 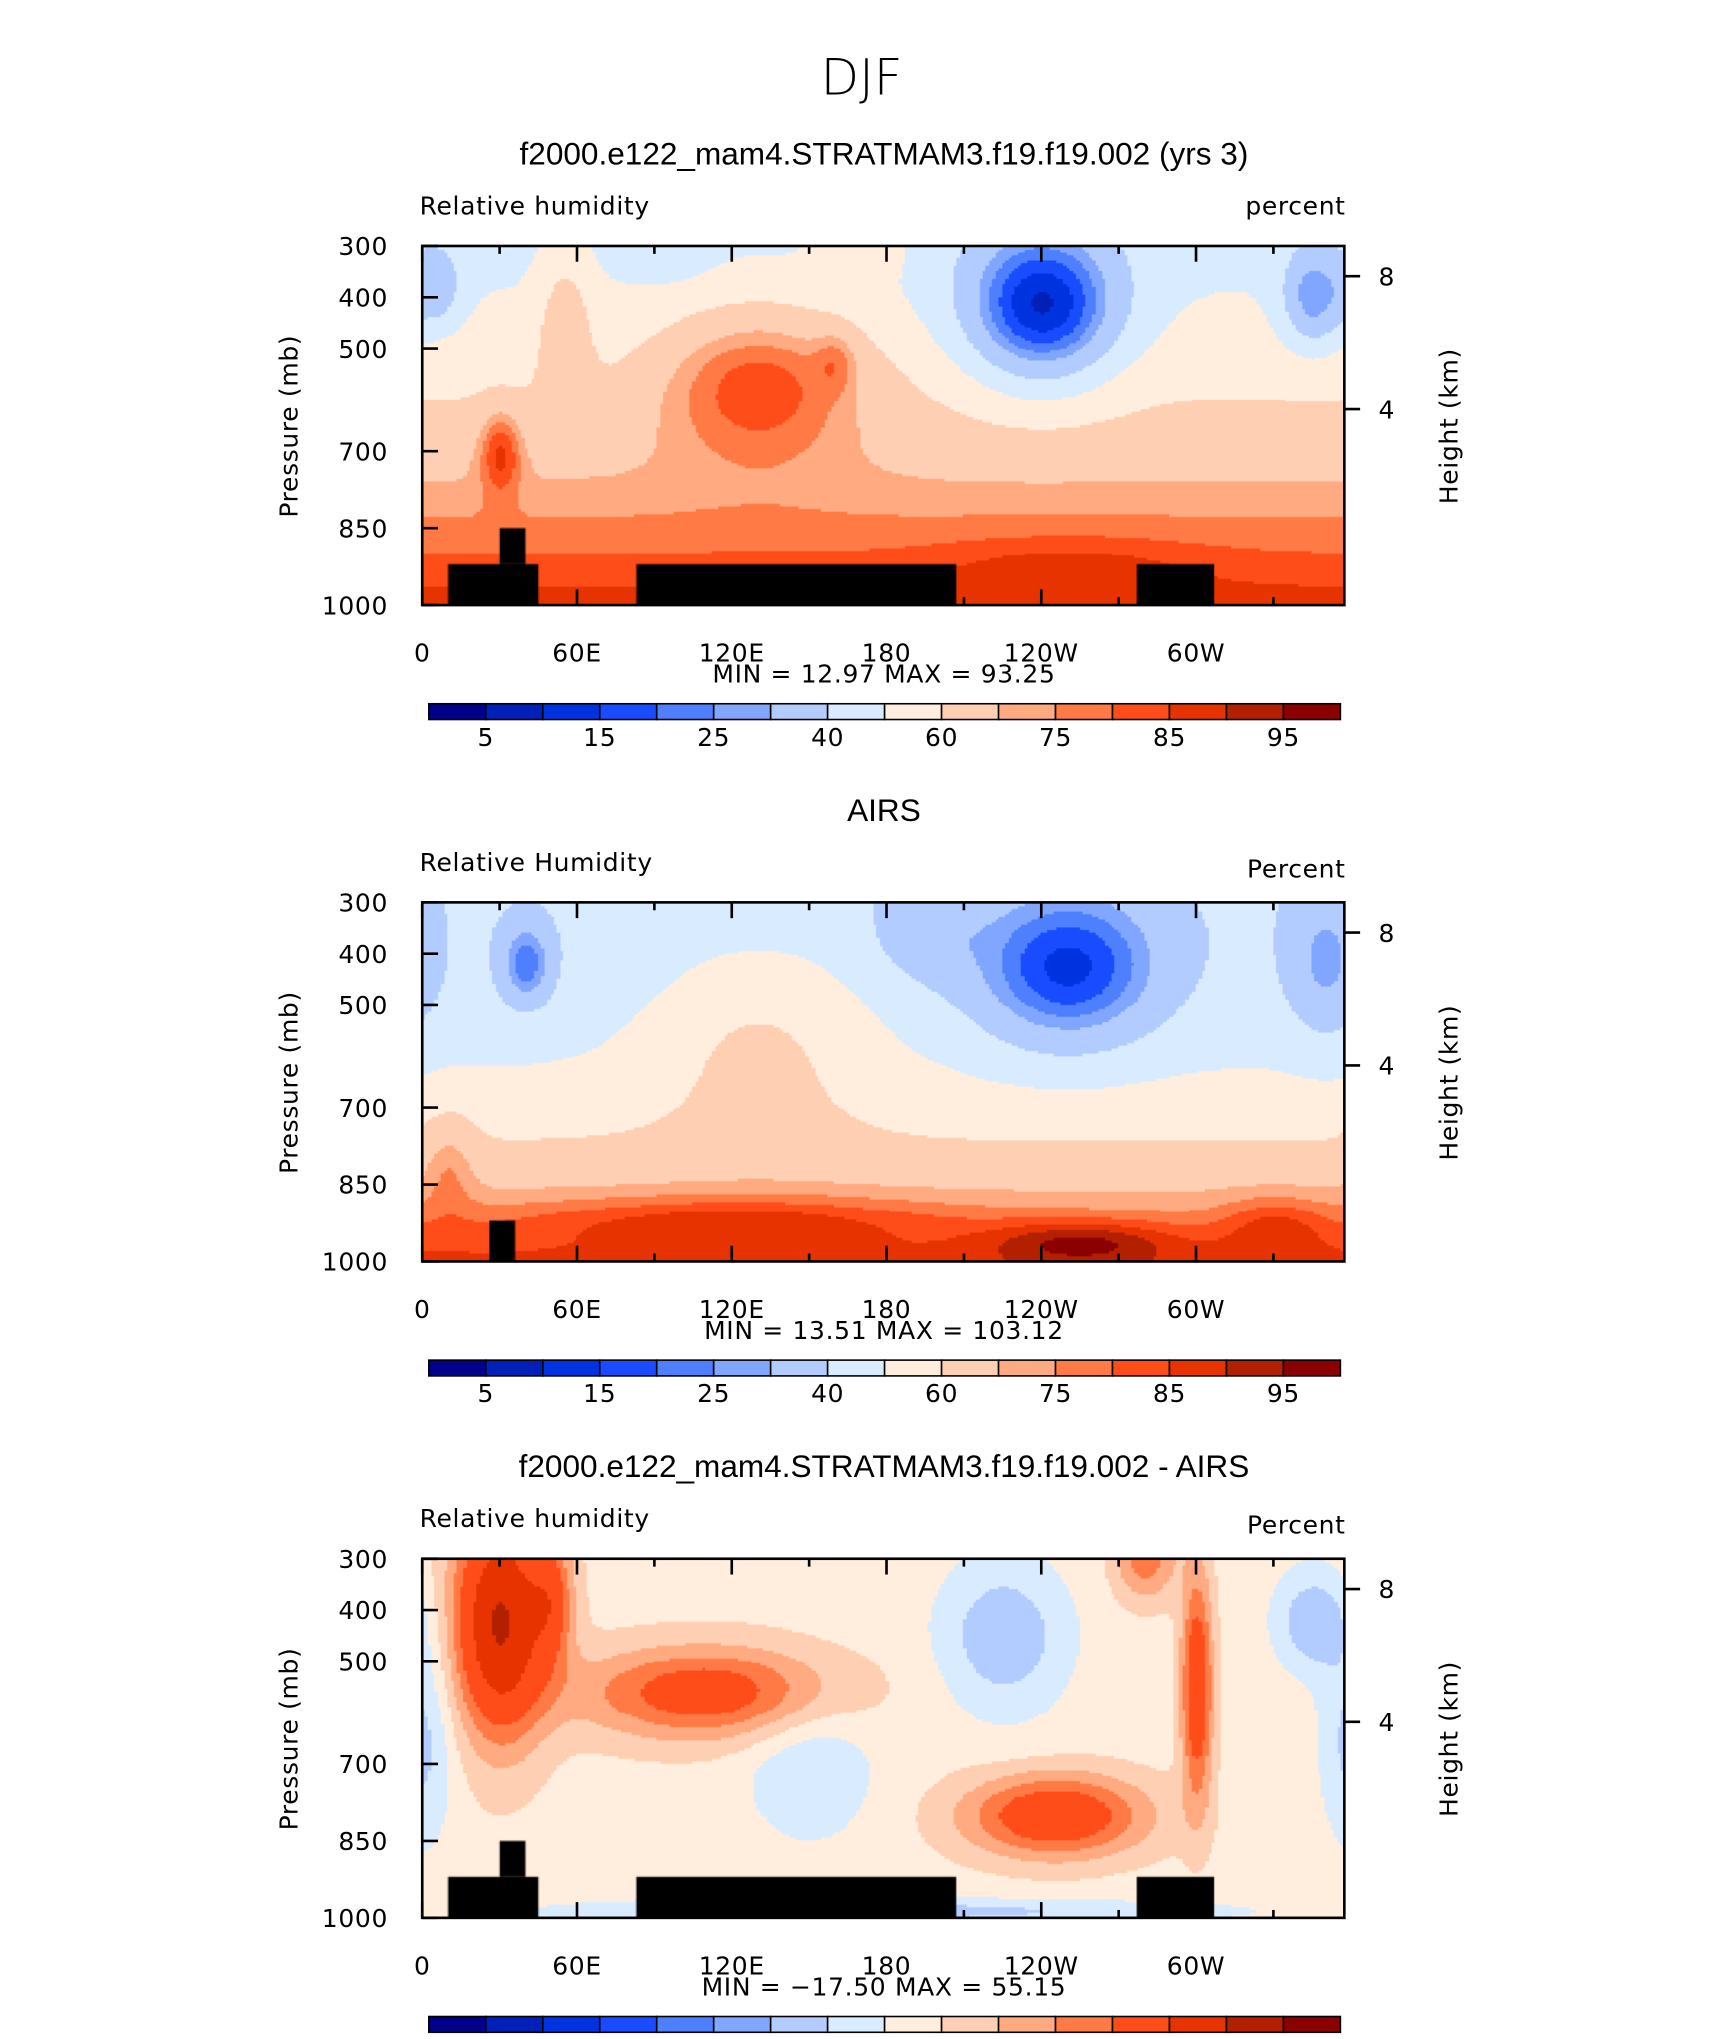 I want to click on colorbar-label: 15, so click(x=599, y=1393).